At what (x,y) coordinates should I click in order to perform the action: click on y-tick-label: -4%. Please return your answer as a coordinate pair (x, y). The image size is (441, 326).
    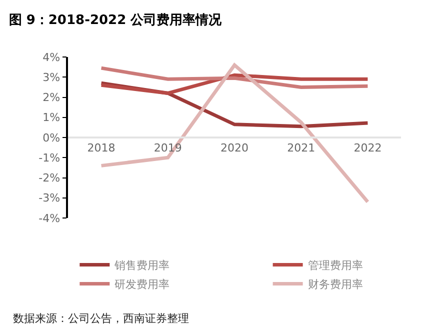
    Looking at the image, I should click on (49, 218).